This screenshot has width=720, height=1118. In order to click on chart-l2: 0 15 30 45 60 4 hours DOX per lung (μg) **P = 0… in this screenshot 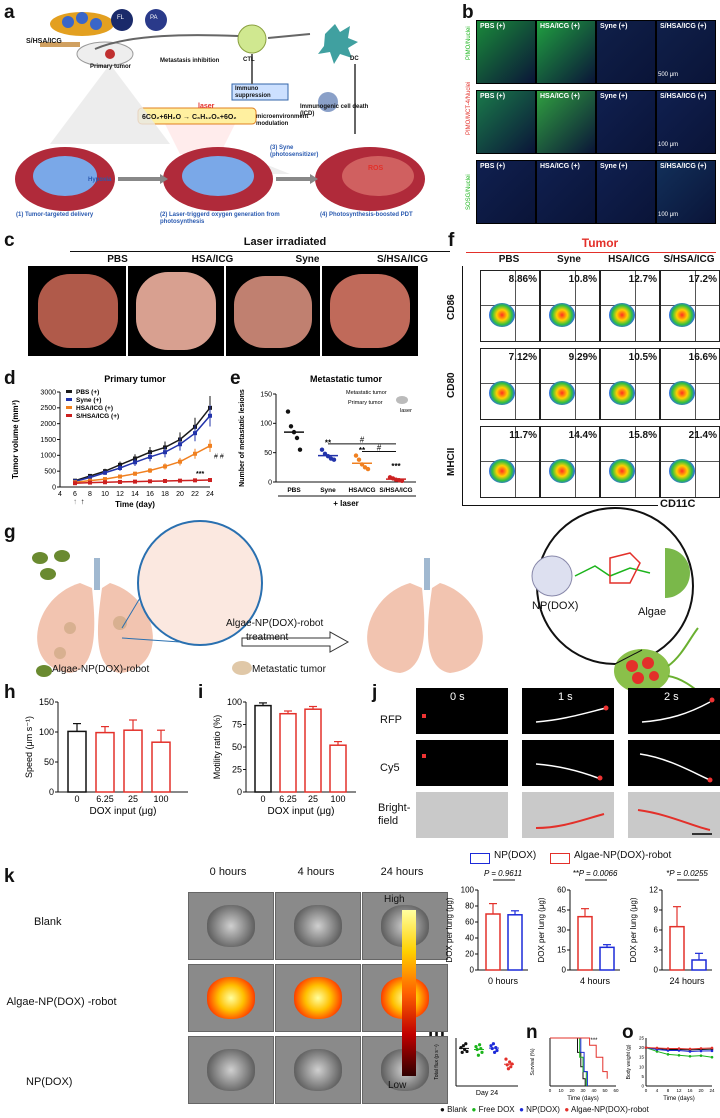, I will do `click(578, 927)`.